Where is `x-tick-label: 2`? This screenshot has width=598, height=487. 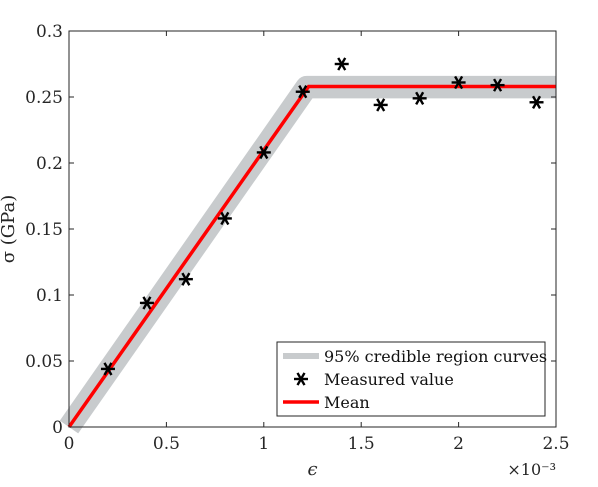 x-tick-label: 2 is located at coordinates (458, 444).